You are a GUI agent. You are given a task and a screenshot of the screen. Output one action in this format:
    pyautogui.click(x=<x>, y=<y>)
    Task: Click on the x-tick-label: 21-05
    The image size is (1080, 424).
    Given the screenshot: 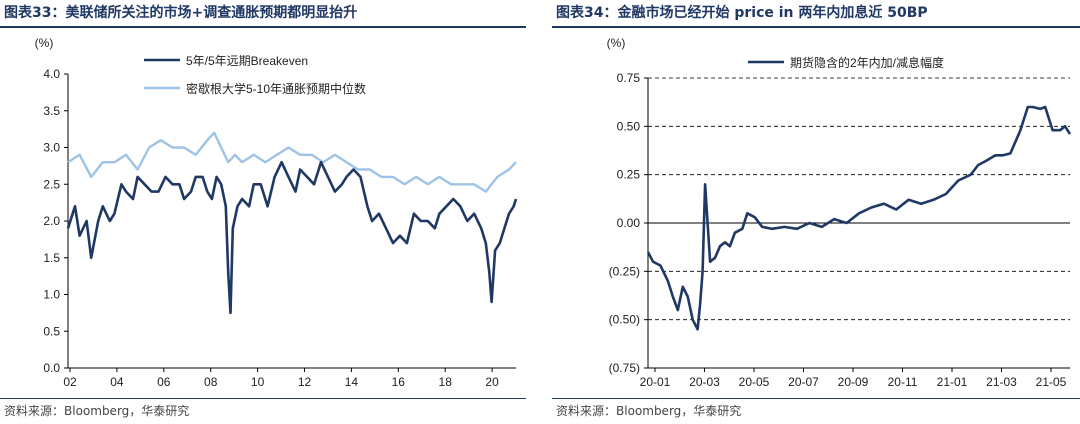 What is the action you would take?
    pyautogui.click(x=1051, y=382)
    